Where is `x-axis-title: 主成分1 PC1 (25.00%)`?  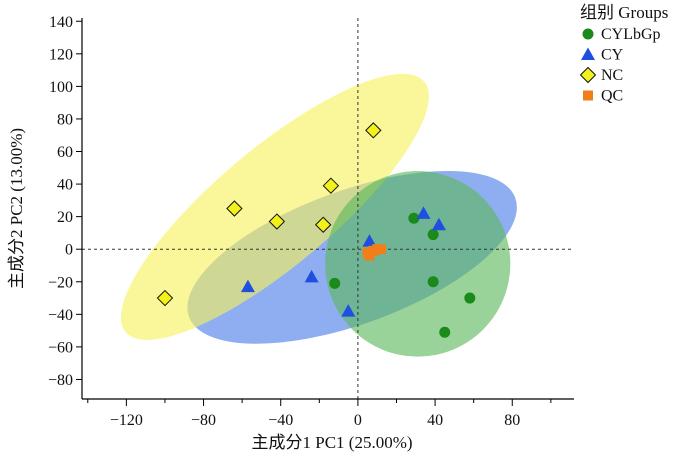 x-axis-title: 主成分1 PC1 (25.00%) is located at coordinates (331, 442).